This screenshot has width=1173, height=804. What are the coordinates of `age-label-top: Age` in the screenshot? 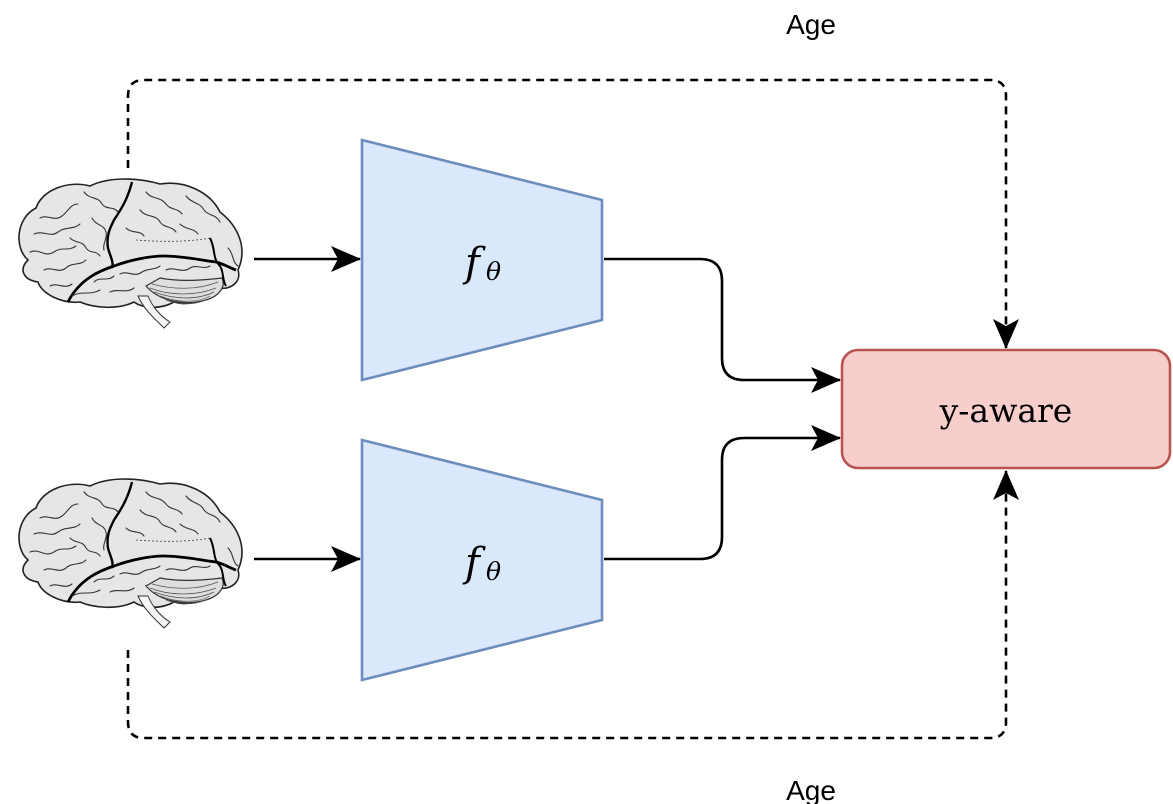 It's located at (811, 24).